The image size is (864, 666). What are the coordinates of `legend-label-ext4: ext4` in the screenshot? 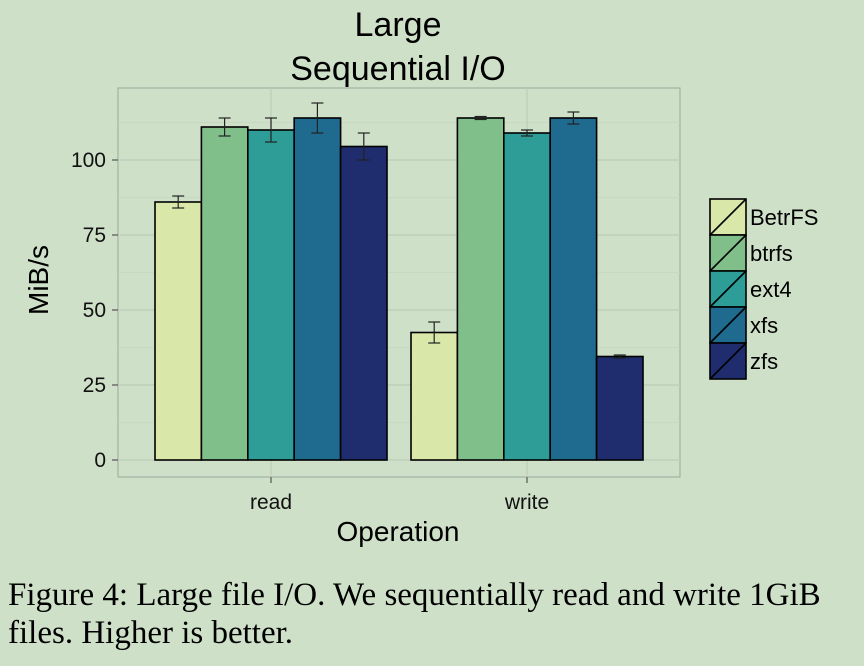 It's located at (771, 289).